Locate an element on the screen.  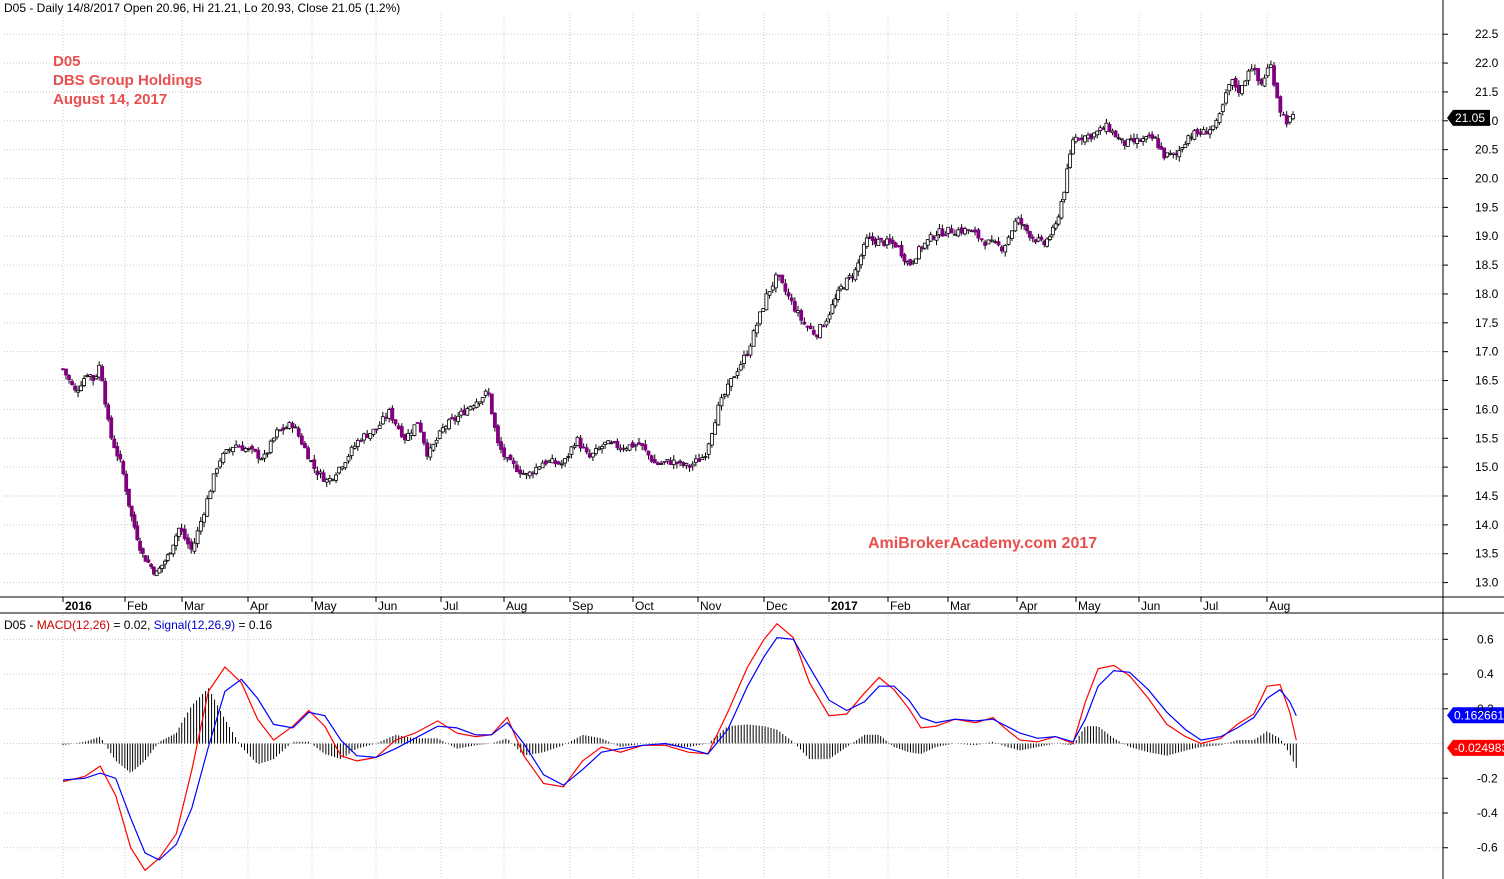
signal-value-tag is located at coordinates (1475, 715).